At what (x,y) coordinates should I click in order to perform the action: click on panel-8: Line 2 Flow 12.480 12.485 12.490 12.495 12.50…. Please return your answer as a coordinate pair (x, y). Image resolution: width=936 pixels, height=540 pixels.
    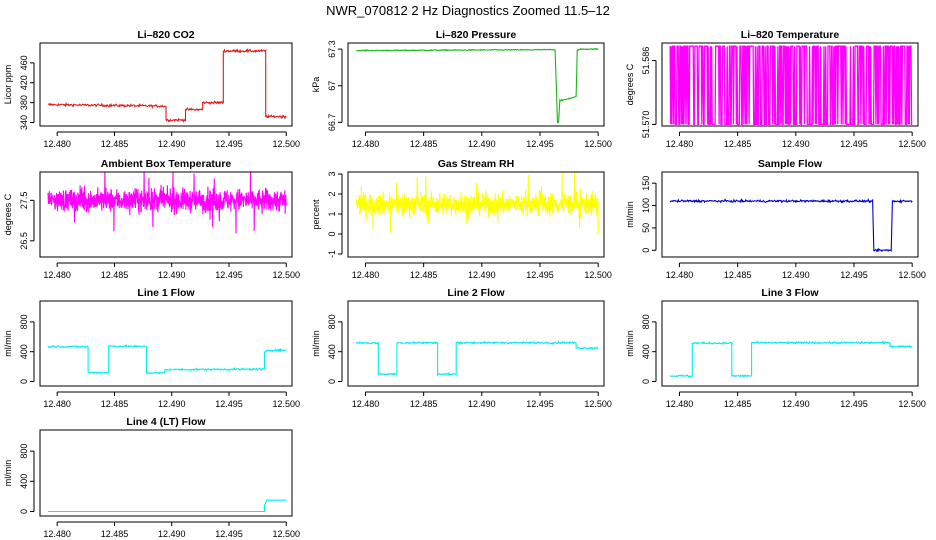
    Looking at the image, I should click on (461, 348).